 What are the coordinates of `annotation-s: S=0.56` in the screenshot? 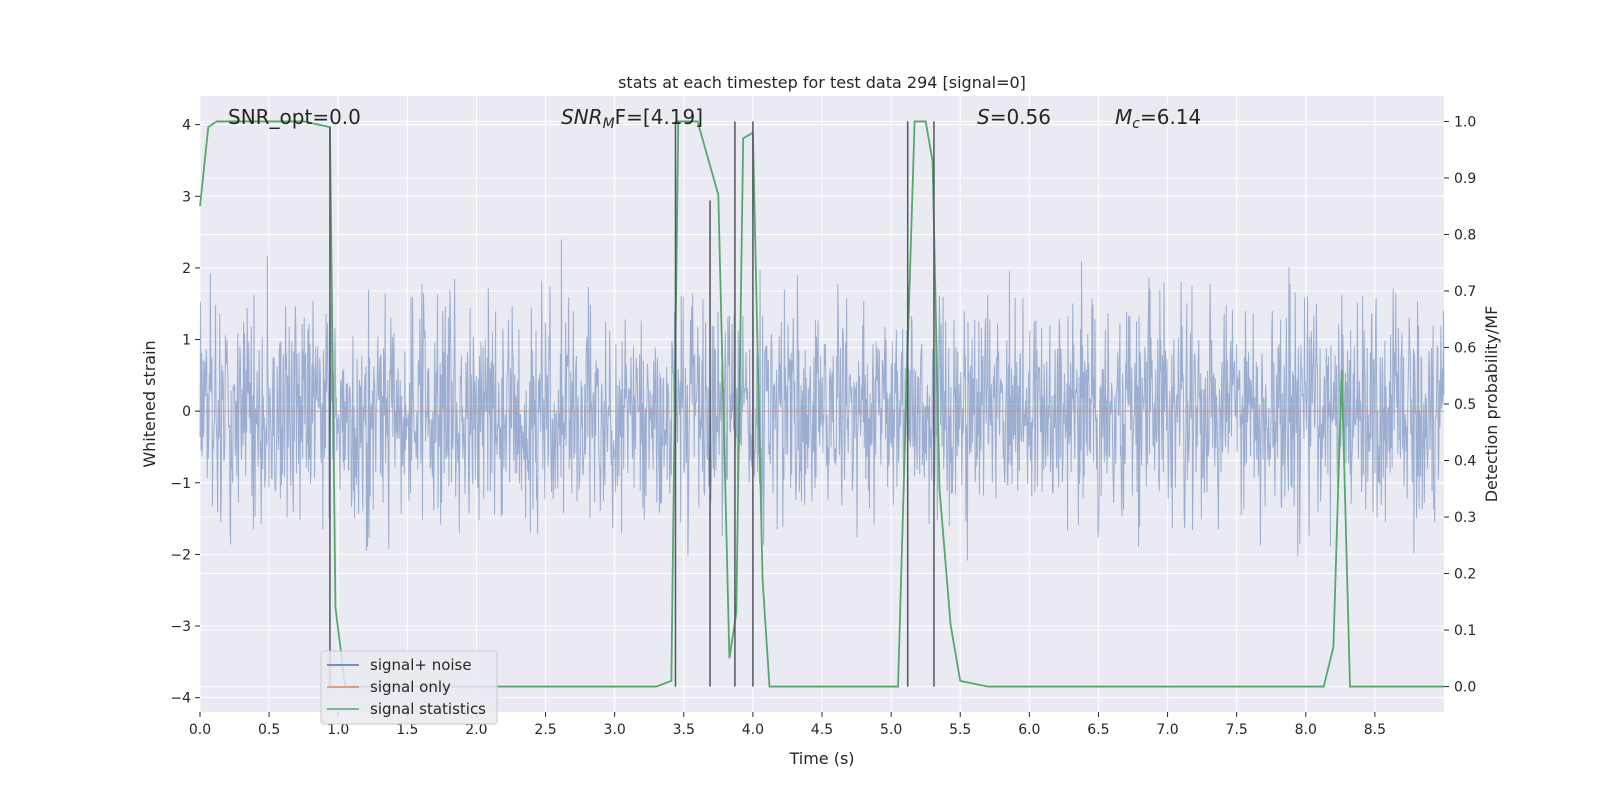 It's located at (1014, 117).